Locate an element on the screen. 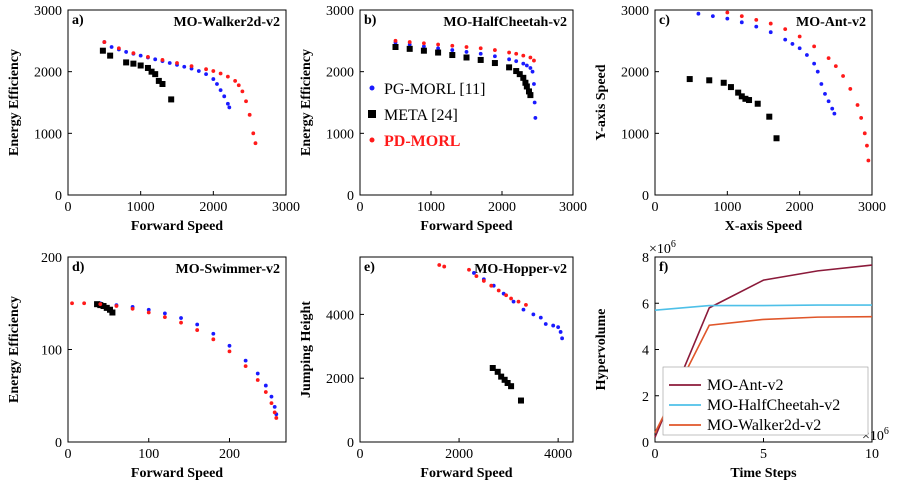 Image resolution: width=907 pixels, height=491 pixels. legend-label: MO-Walker2d-v2 is located at coordinates (764, 425).